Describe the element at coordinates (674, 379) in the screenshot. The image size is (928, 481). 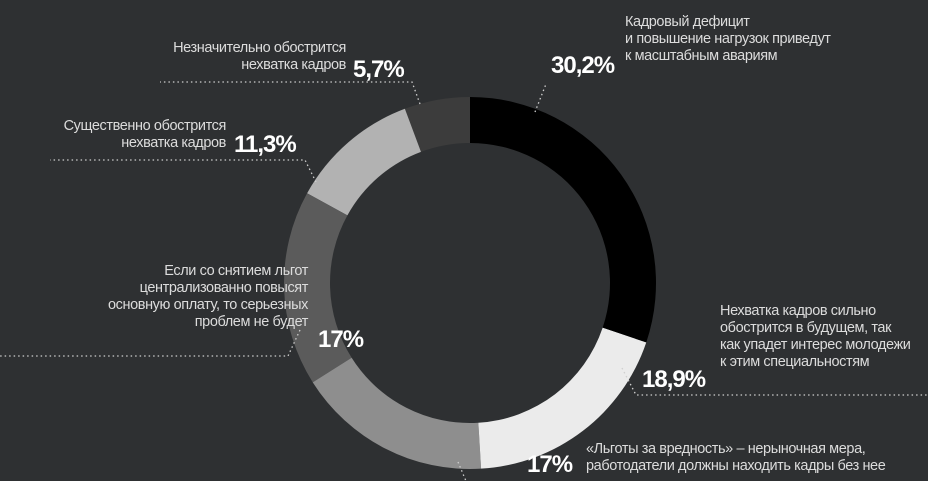
I see `value-label: 18,9%` at that location.